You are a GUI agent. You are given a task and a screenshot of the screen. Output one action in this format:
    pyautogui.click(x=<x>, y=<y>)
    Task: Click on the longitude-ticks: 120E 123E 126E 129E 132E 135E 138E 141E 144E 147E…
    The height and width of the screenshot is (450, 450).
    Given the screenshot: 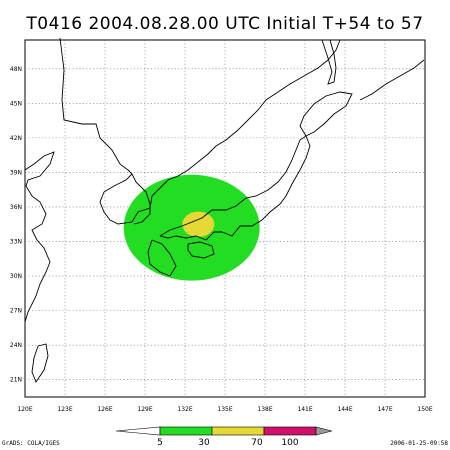 What is the action you would take?
    pyautogui.click(x=224, y=409)
    